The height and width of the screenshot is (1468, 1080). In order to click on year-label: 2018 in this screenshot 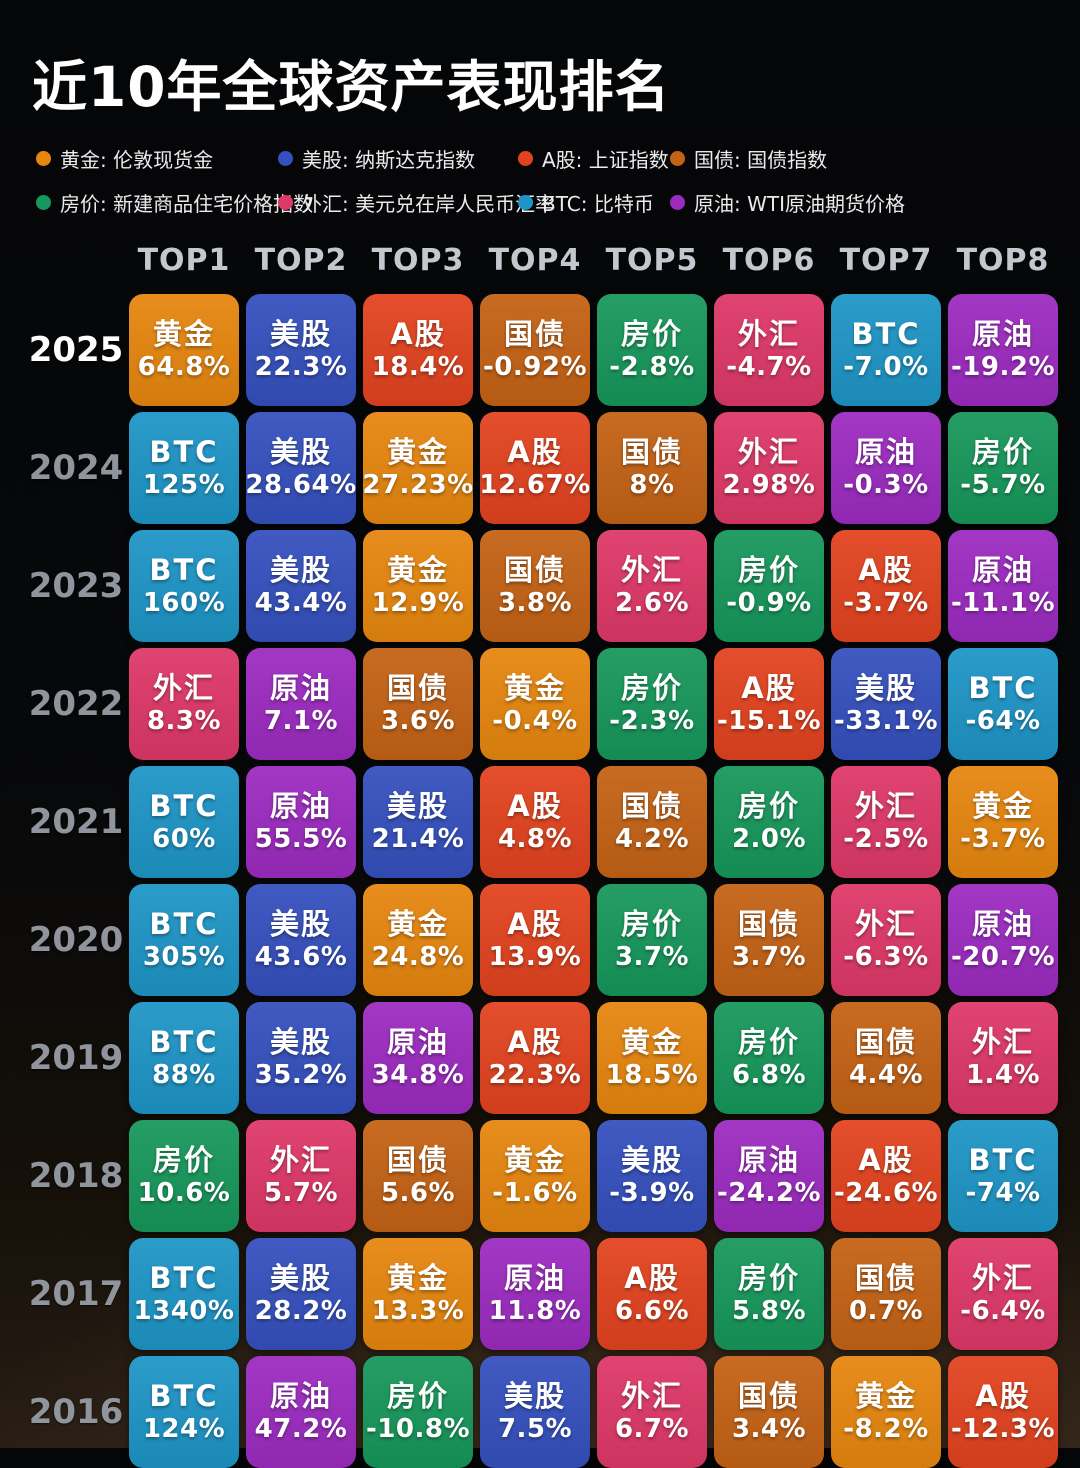, I will do `click(76, 1176)`.